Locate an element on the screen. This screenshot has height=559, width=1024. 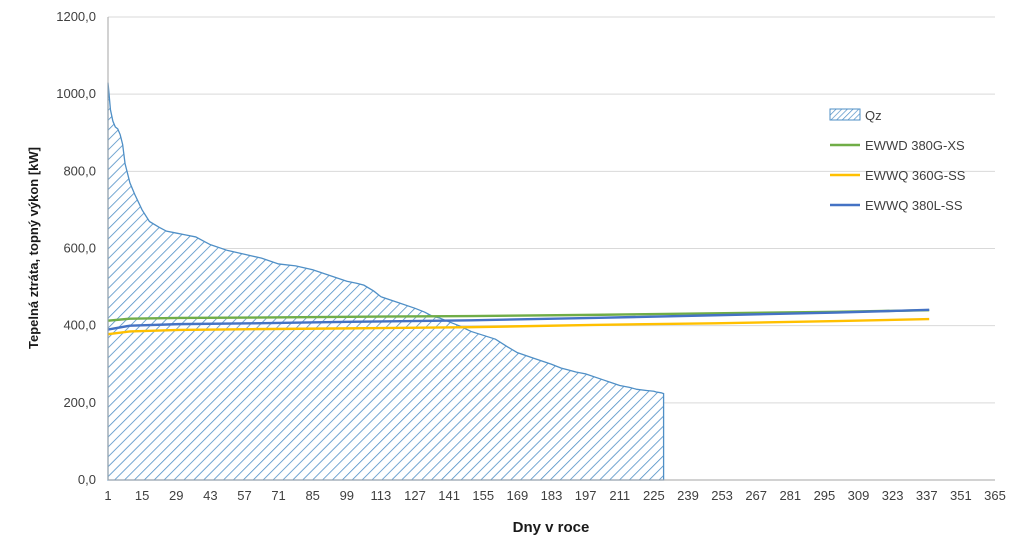
y-axis-title: Tepelná ztráta, topný výkon [kW] is located at coordinates (33, 248).